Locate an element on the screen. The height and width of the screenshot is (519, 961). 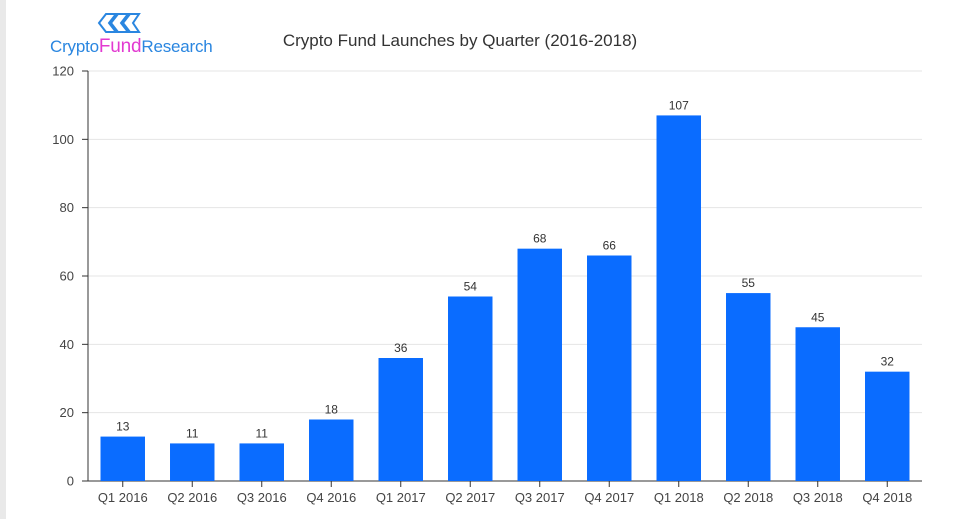
x-tick-label: Q3 2016 is located at coordinates (262, 497).